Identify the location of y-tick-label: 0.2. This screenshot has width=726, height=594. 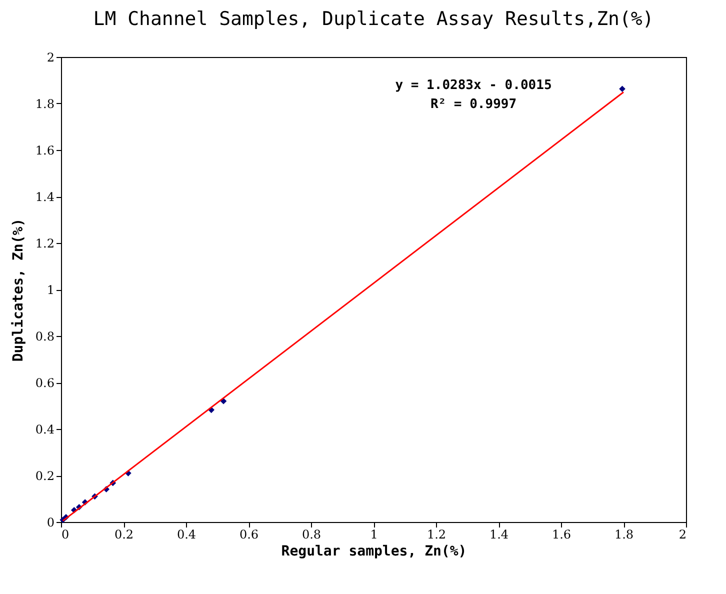
(44, 476).